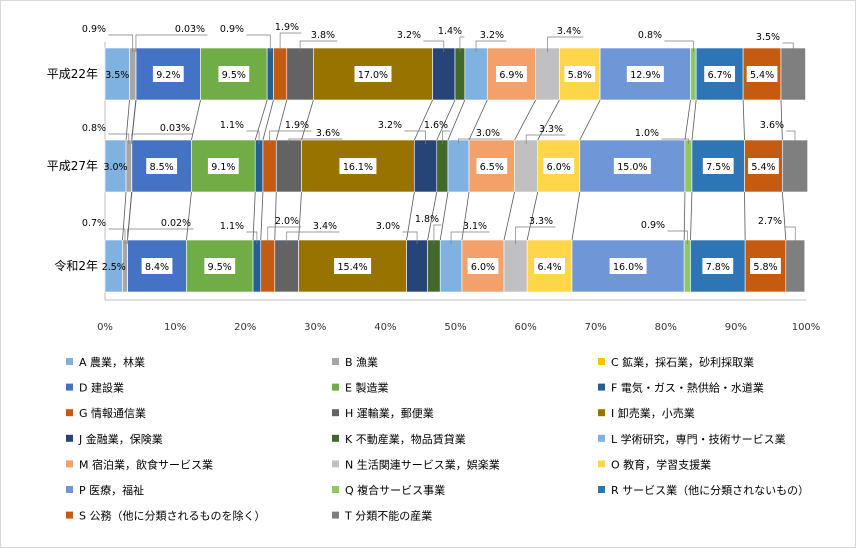 Image resolution: width=856 pixels, height=548 pixels. What do you see at coordinates (559, 167) in the screenshot?
I see `data-label: 6.0%` at bounding box center [559, 167].